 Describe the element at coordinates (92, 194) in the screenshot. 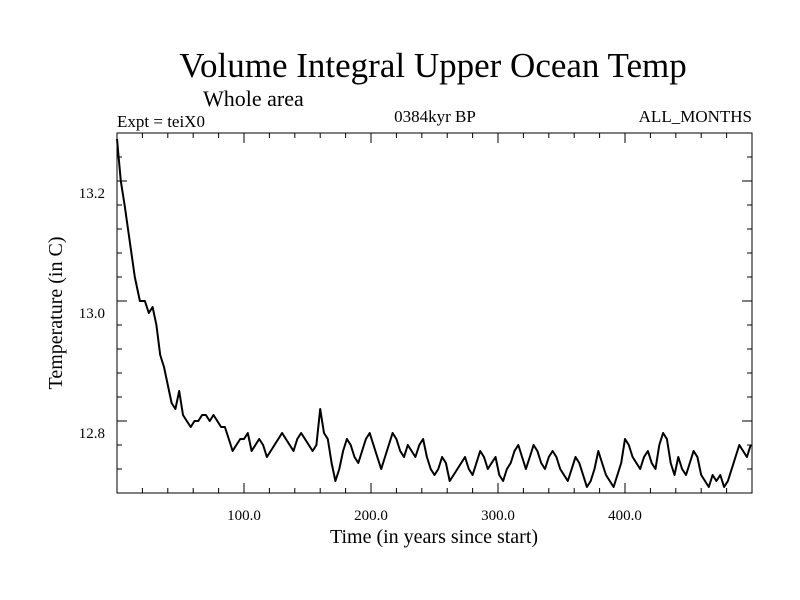

I see `y-tick-label: 13.2` at that location.